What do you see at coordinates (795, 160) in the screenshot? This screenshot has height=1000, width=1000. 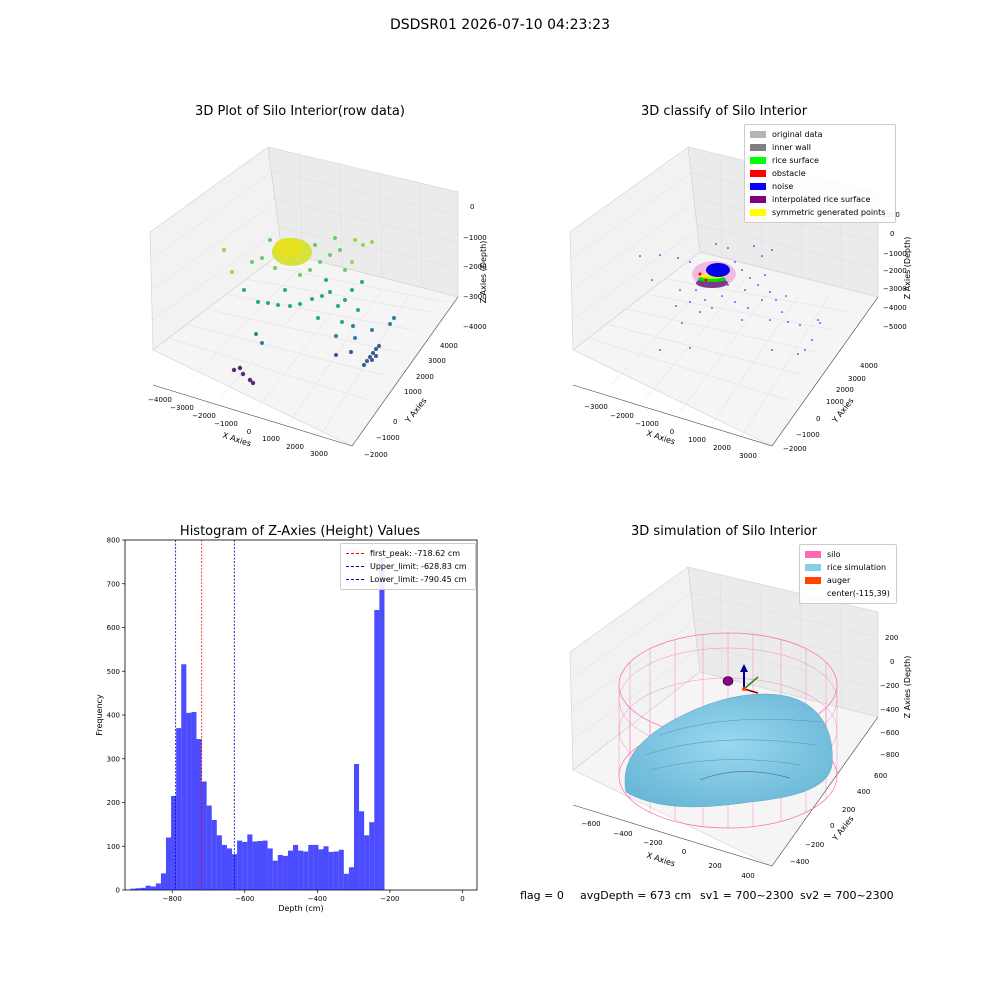 I see `legend-label: rice surface` at bounding box center [795, 160].